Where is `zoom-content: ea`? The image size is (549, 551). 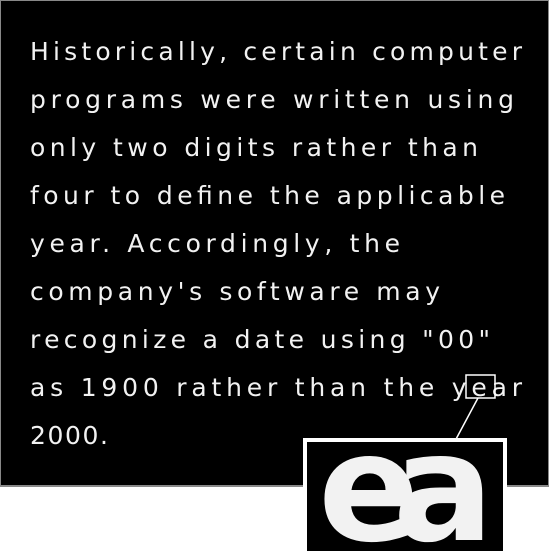 zoom-content: ea is located at coordinates (406, 476).